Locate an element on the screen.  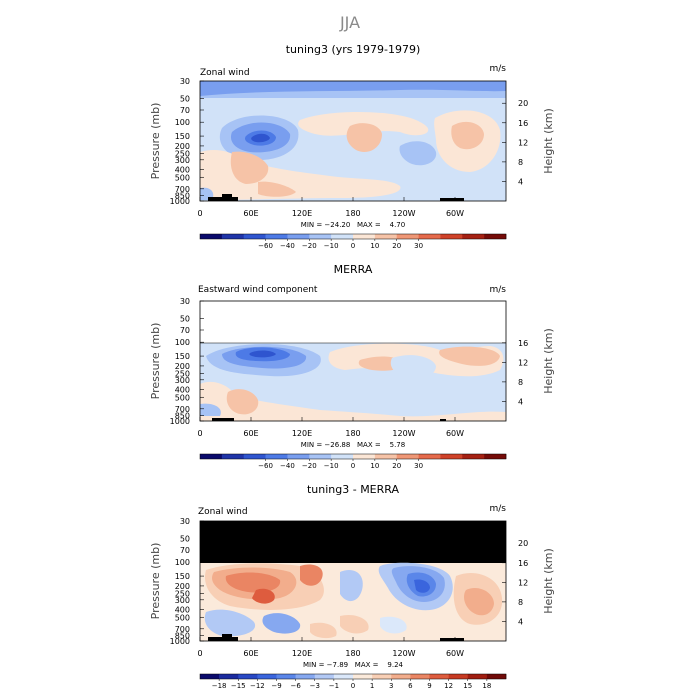
y-tick-label: 70 is located at coordinates (185, 110).